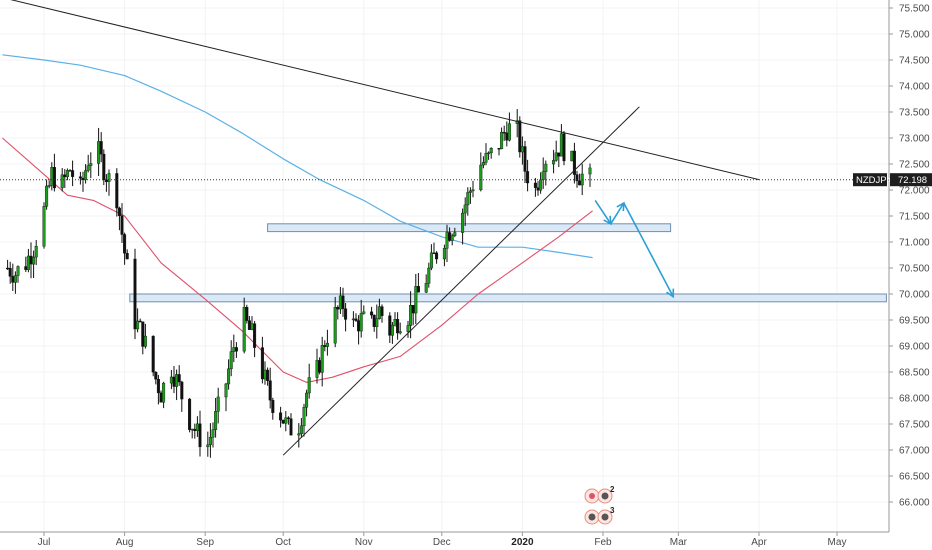 The height and width of the screenshot is (550, 932). What do you see at coordinates (679, 542) in the screenshot?
I see `x-tick-label: Mar` at bounding box center [679, 542].